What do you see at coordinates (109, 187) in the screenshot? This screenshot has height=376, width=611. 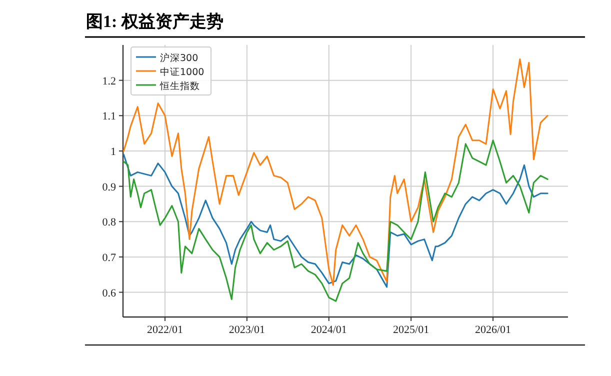 I see `y-tick-label: 0.9` at bounding box center [109, 187].